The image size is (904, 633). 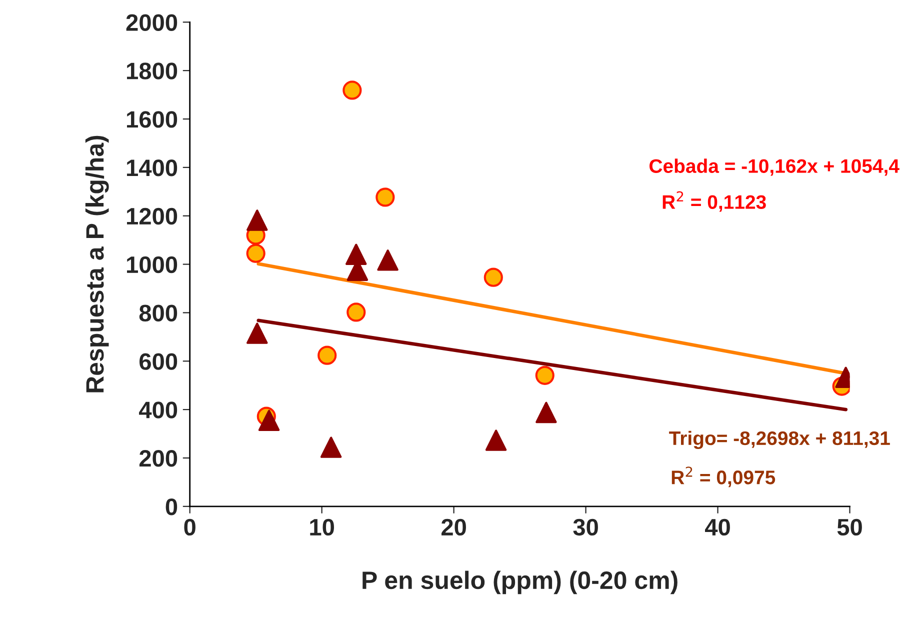 I want to click on y-tick-label: 1400, so click(x=152, y=167).